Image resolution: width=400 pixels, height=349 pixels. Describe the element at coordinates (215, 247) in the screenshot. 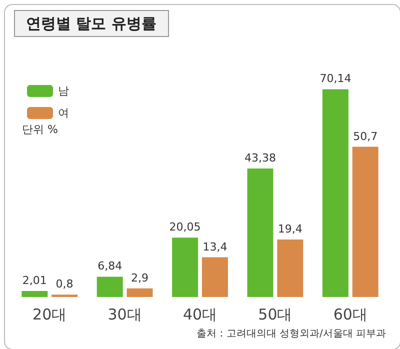

I see `data-label: 13,4` at that location.